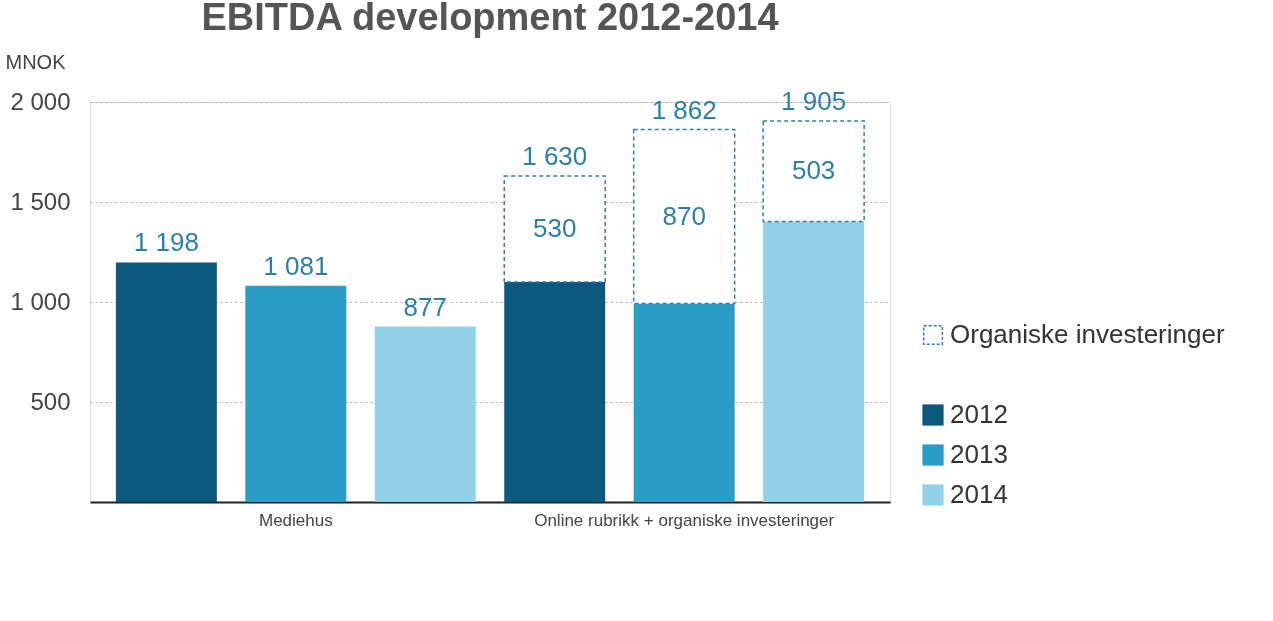 This screenshot has width=1273, height=621. What do you see at coordinates (814, 101) in the screenshot?
I see `total-label: 1 905` at bounding box center [814, 101].